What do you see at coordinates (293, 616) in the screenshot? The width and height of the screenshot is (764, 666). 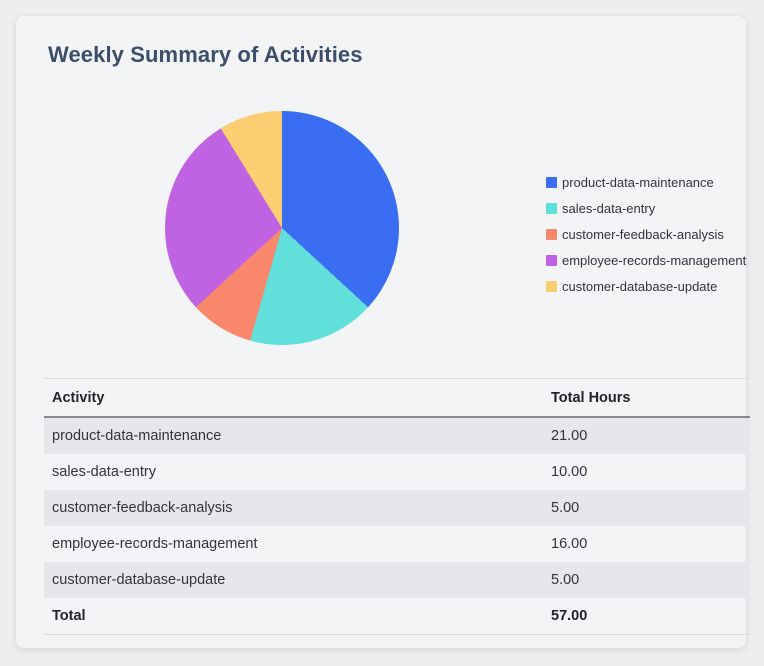 I see `total-label-cell: Total` at bounding box center [293, 616].